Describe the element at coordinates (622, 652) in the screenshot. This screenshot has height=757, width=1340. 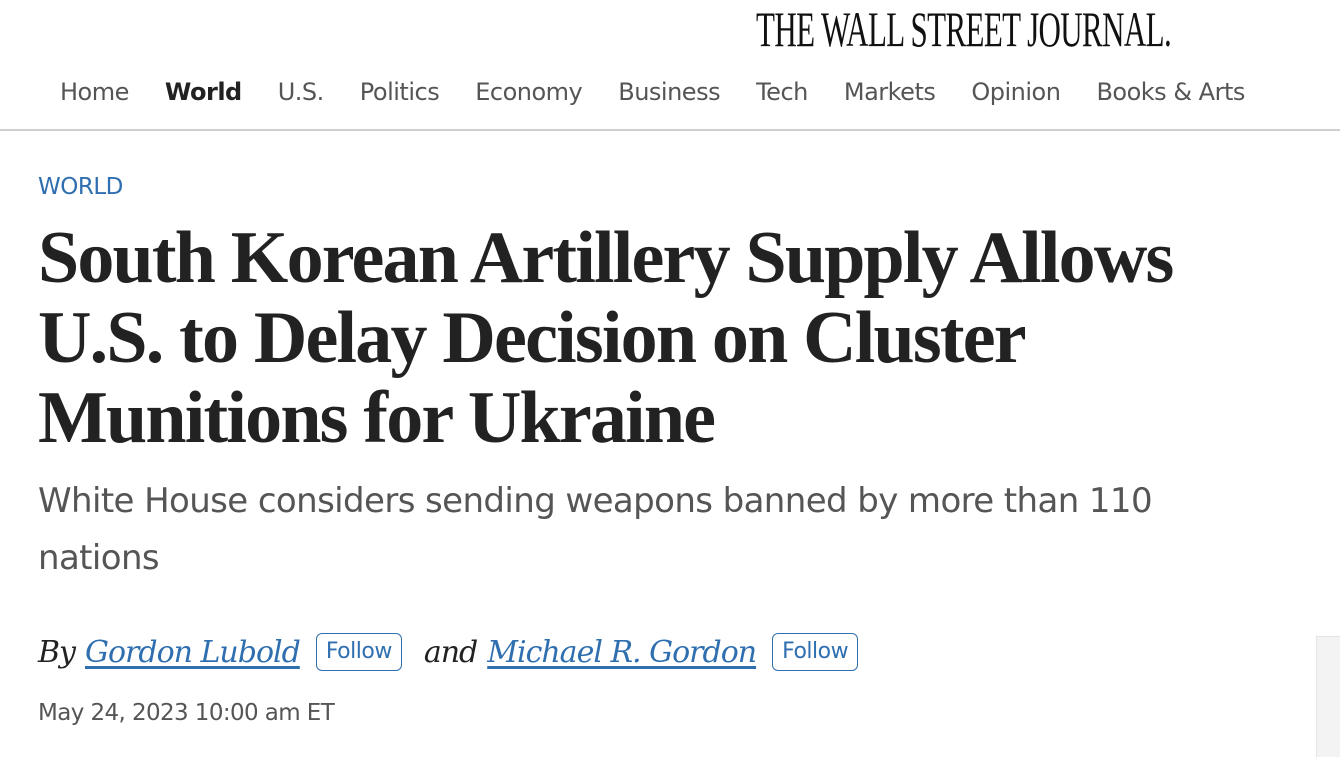
I see `author-link: Michael R. Gordon` at that location.